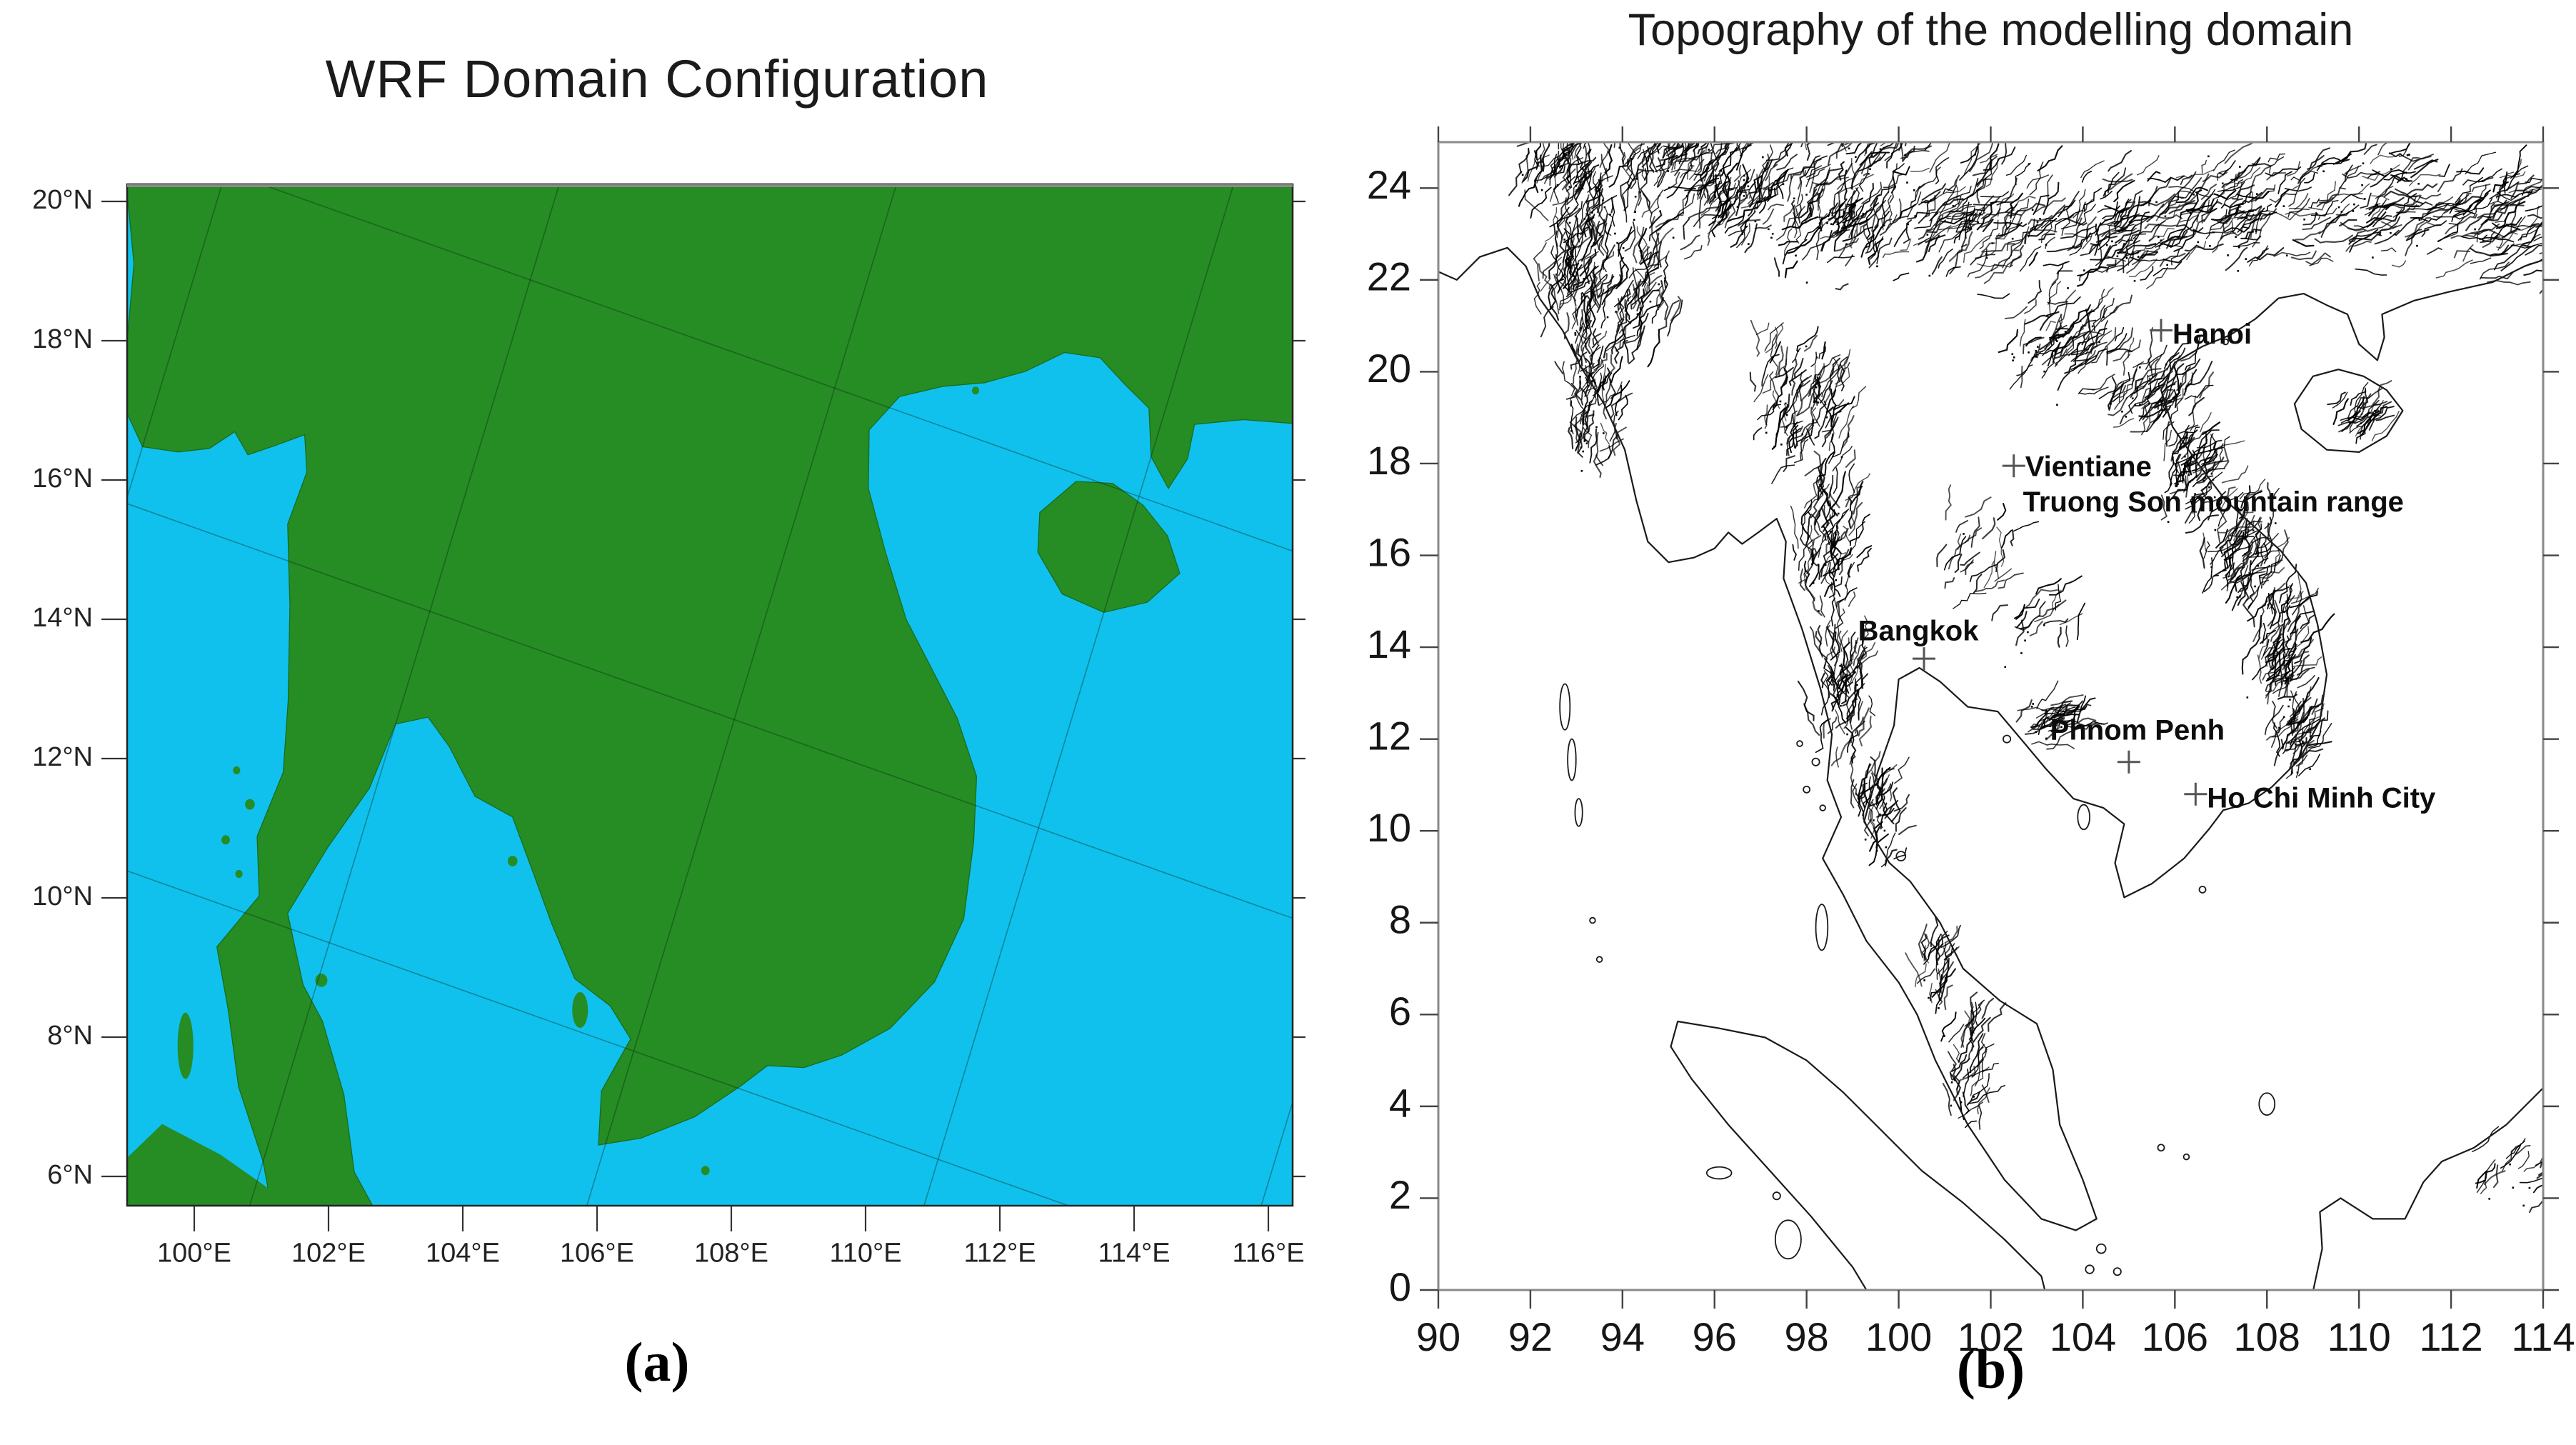 Image resolution: width=2576 pixels, height=1445 pixels. Describe the element at coordinates (2083, 1336) in the screenshot. I see `x-axis-label: 104` at that location.